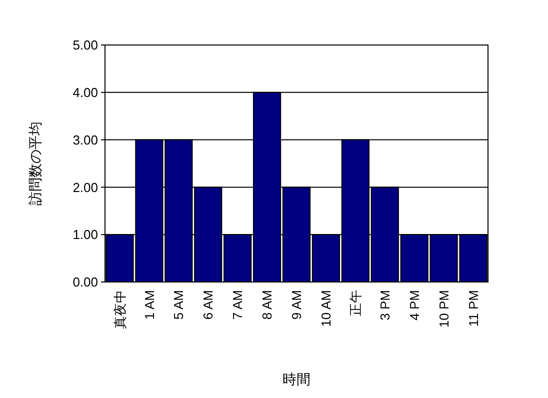  What do you see at coordinates (149, 305) in the screenshot?
I see `x-tick-label: 1 AM` at bounding box center [149, 305].